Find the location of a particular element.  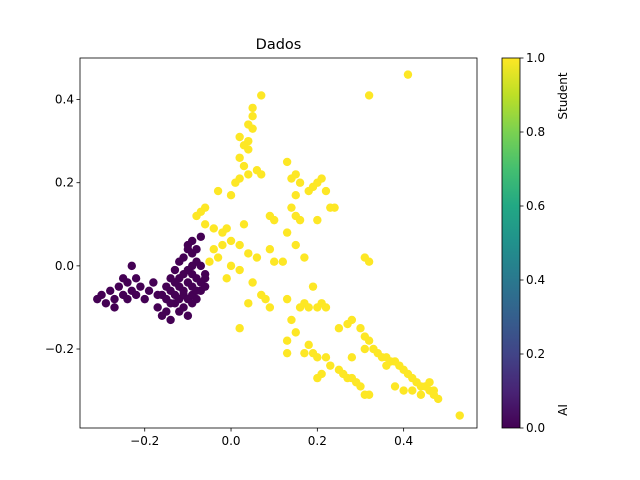

y-tick-label: −0.2 is located at coordinates (59, 349).